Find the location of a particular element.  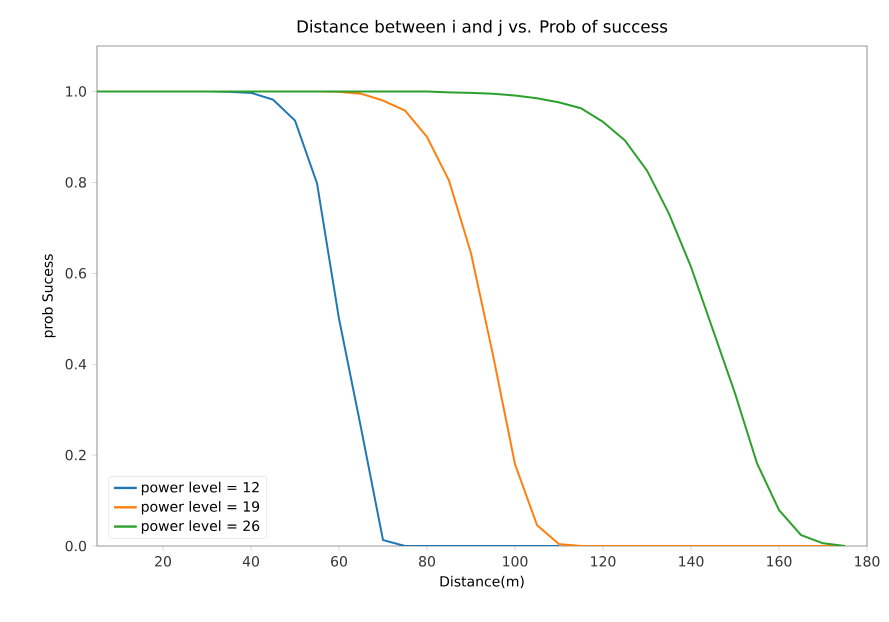

legend-label: power level = 19 is located at coordinates (201, 507).